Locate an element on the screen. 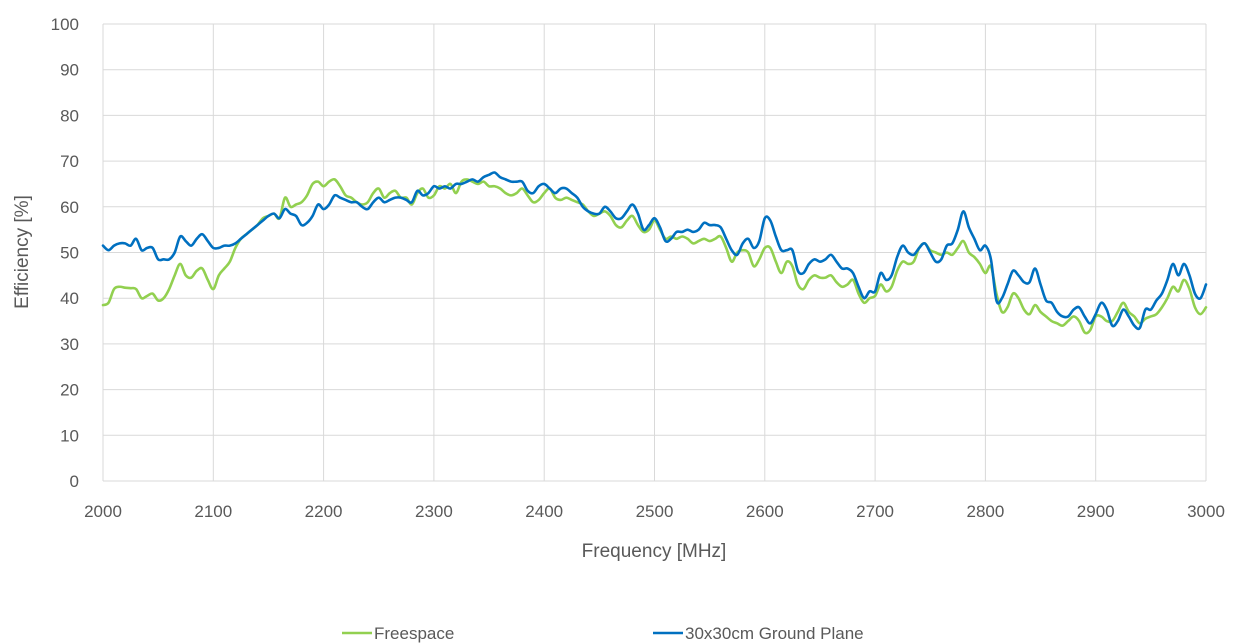 This screenshot has width=1240, height=643. x-tick-label: 2000 is located at coordinates (103, 511).